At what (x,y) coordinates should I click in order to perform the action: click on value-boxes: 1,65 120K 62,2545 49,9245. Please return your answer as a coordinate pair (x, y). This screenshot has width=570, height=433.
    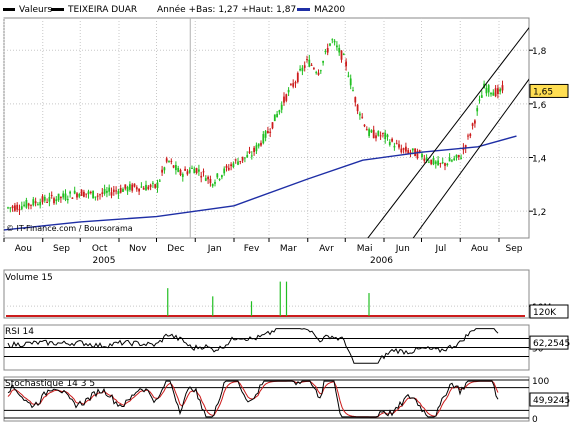
    Looking at the image, I should click on (549, 245).